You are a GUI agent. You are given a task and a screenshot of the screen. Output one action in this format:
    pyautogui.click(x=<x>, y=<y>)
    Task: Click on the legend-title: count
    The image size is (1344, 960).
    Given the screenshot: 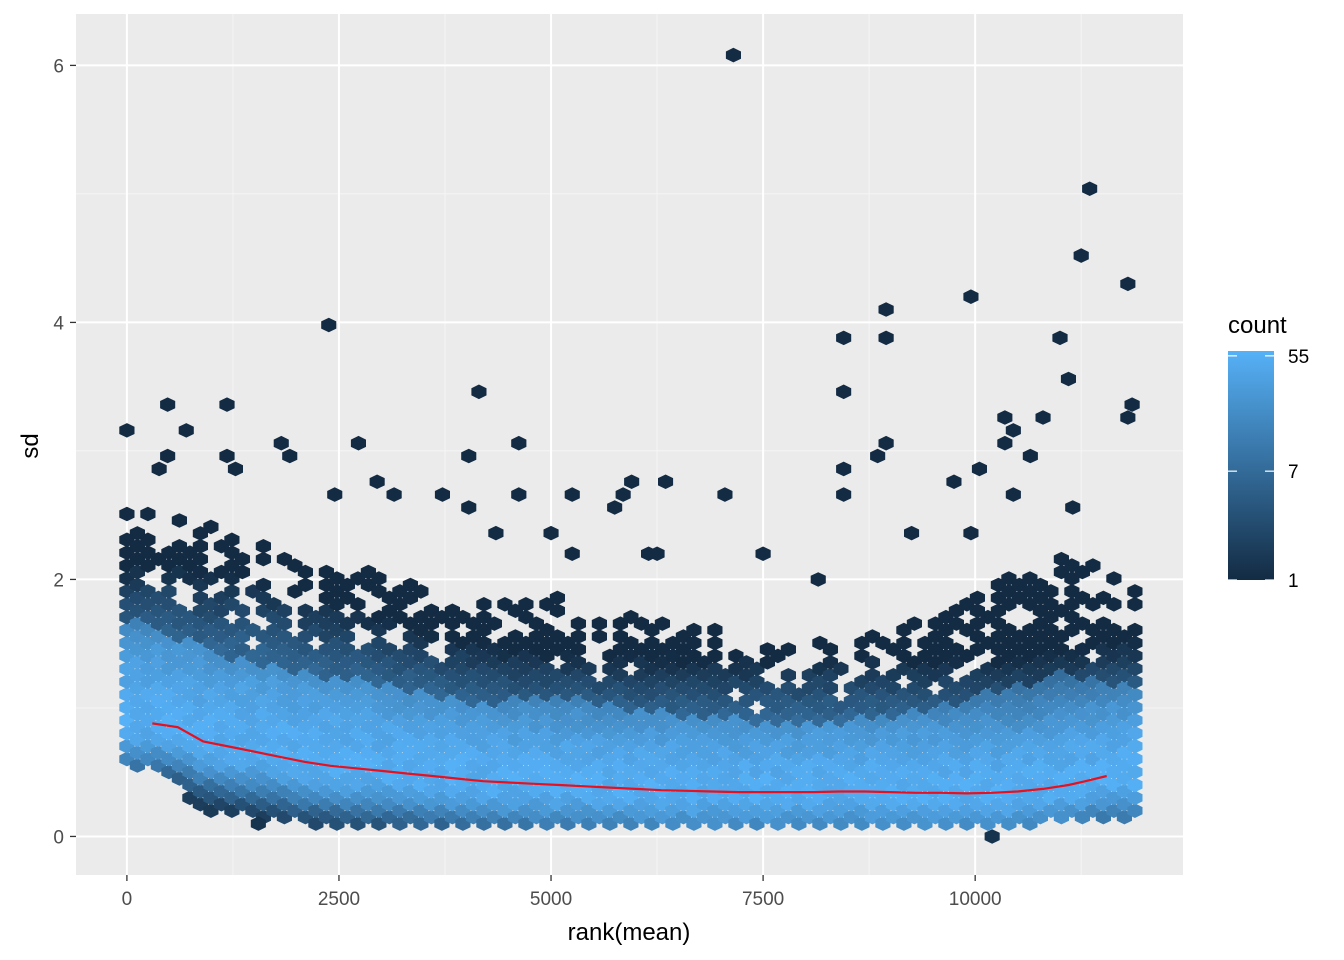 What is the action you would take?
    pyautogui.click(x=1257, y=325)
    